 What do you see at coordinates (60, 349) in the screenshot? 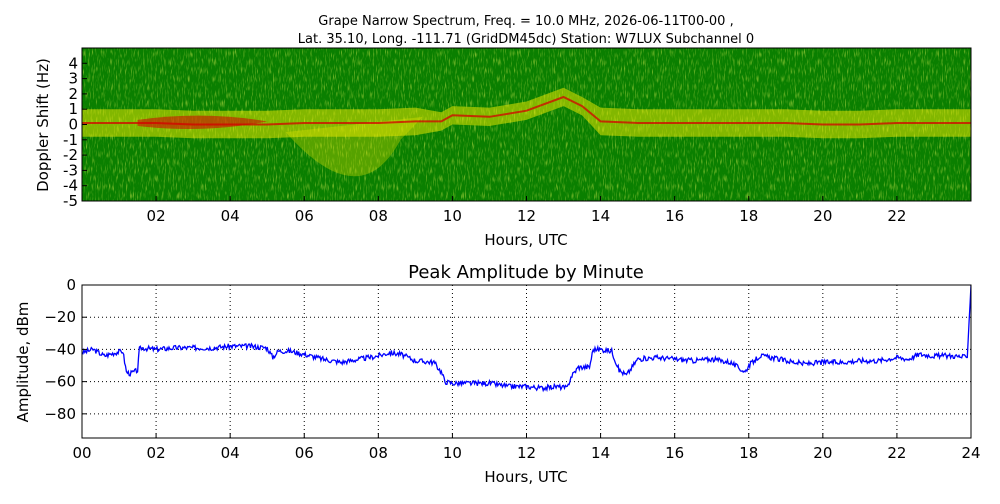
I see `amplitude-y-tick-label: −40` at bounding box center [60, 349].